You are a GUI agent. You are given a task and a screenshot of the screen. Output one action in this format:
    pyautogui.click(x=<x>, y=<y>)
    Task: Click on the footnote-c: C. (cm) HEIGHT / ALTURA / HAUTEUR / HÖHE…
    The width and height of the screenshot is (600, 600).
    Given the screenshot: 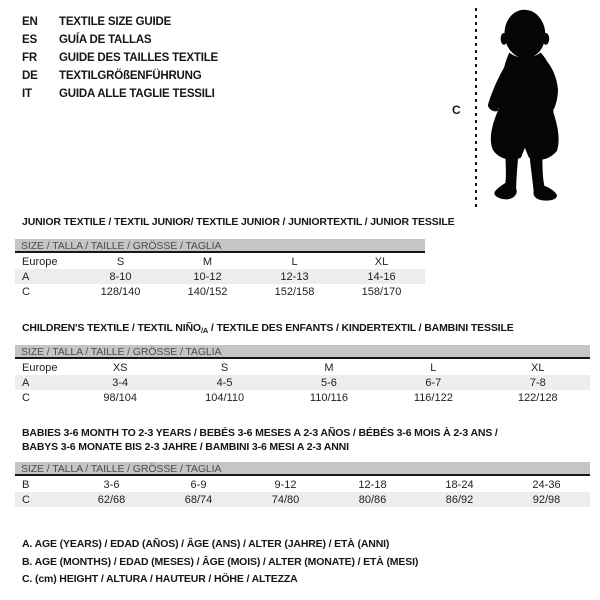 What is the action you would take?
    pyautogui.click(x=160, y=579)
    